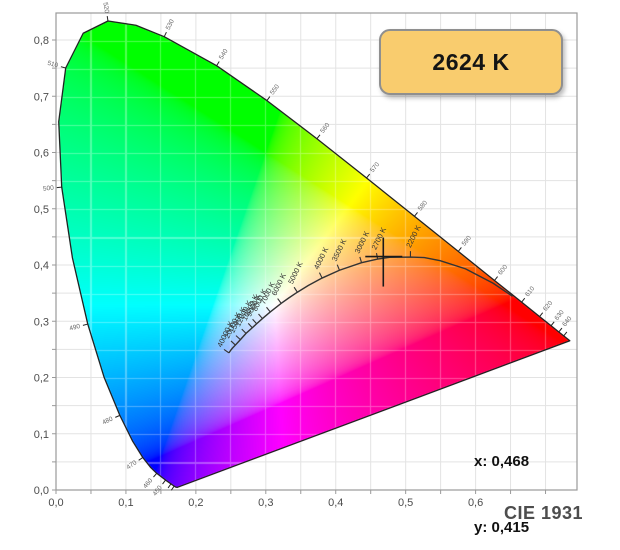 Image resolution: width=620 pixels, height=550 pixels. I want to click on wavelength-label: 520, so click(105, 8).